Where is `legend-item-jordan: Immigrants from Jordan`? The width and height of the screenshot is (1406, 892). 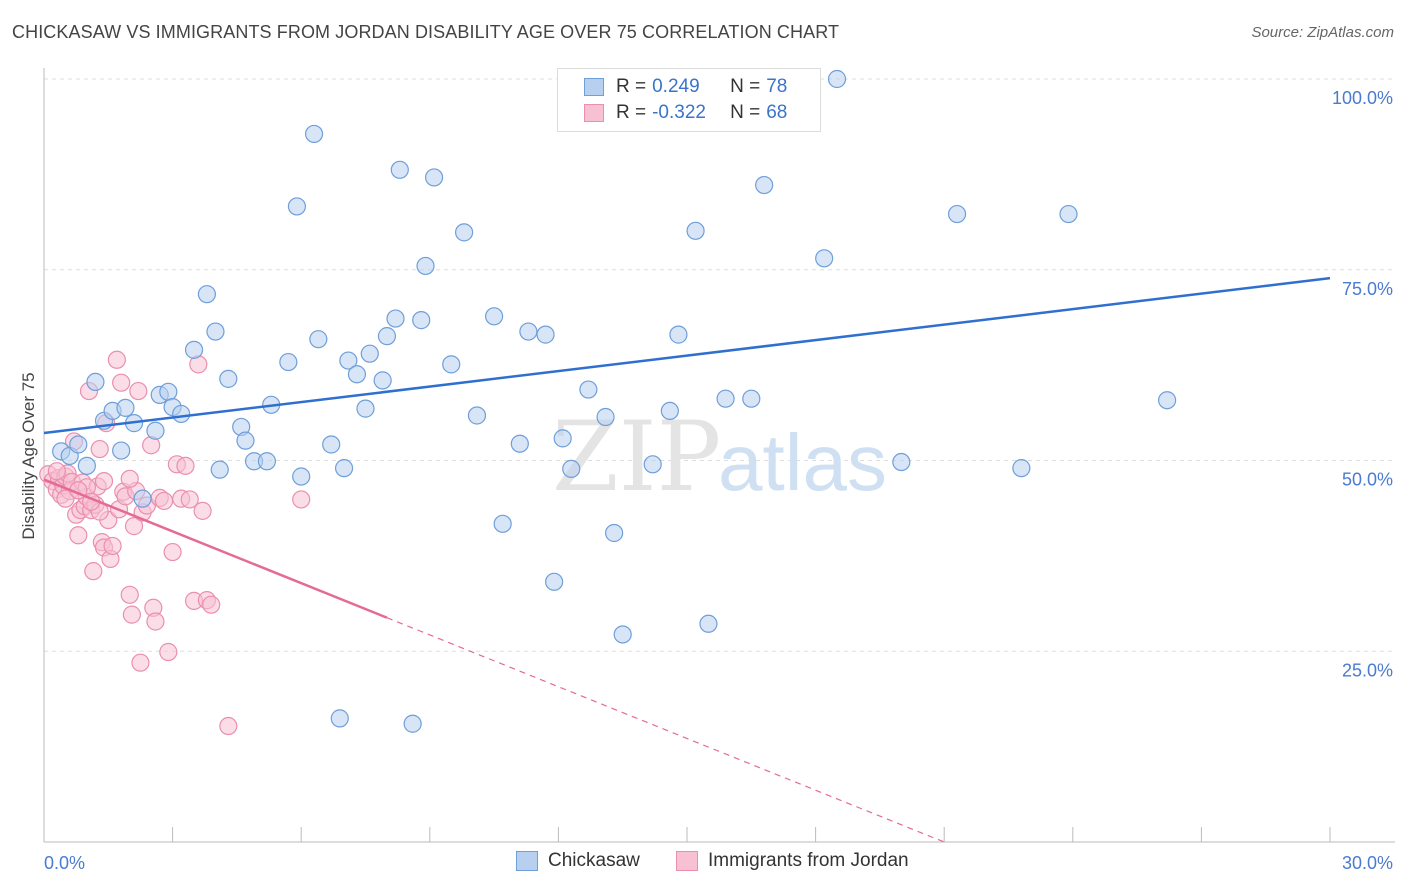 legend-item-jordan: Immigrants from Jordan is located at coordinates (792, 861).